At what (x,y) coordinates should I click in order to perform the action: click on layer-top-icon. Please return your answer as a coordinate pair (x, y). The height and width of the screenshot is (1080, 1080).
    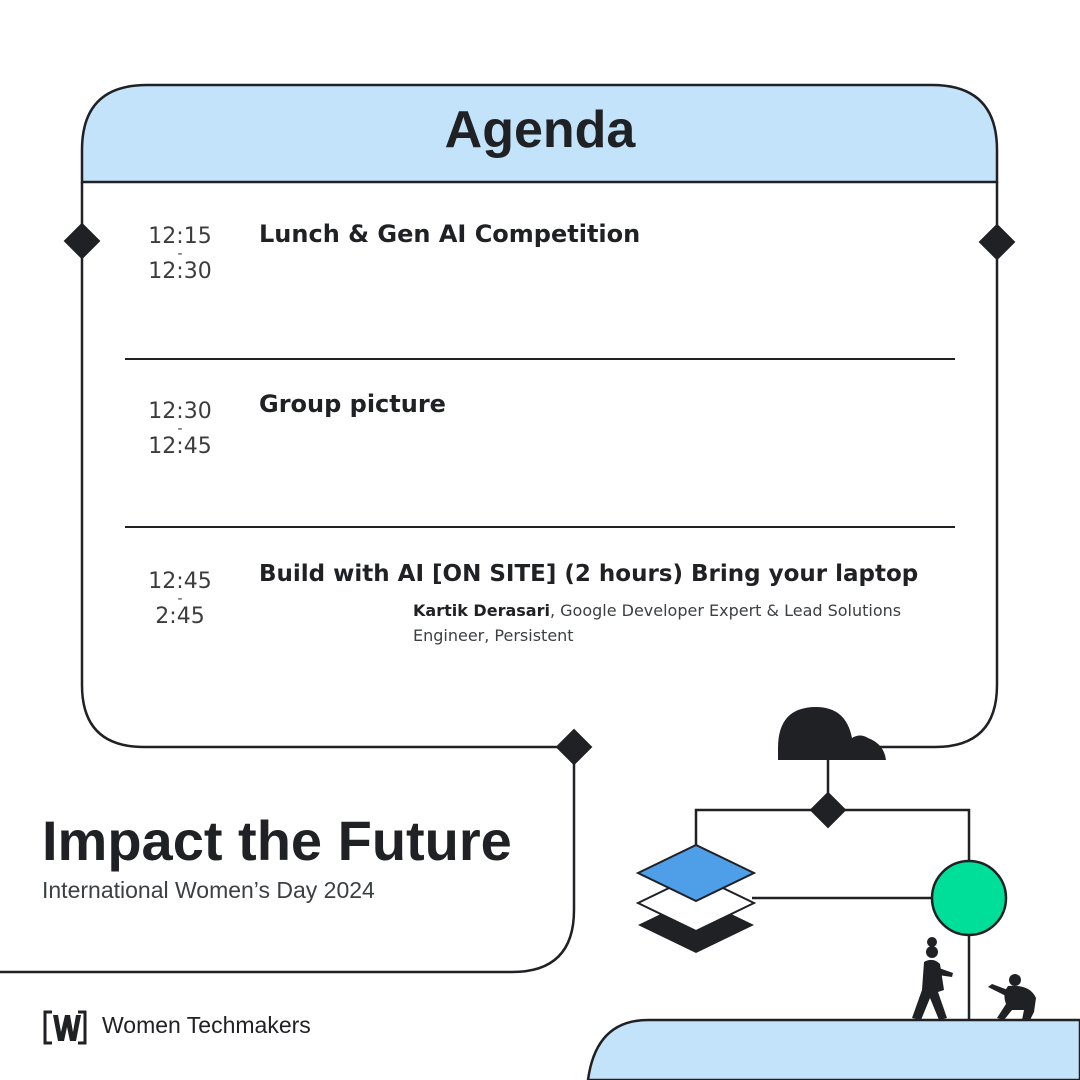
    Looking at the image, I should click on (696, 873).